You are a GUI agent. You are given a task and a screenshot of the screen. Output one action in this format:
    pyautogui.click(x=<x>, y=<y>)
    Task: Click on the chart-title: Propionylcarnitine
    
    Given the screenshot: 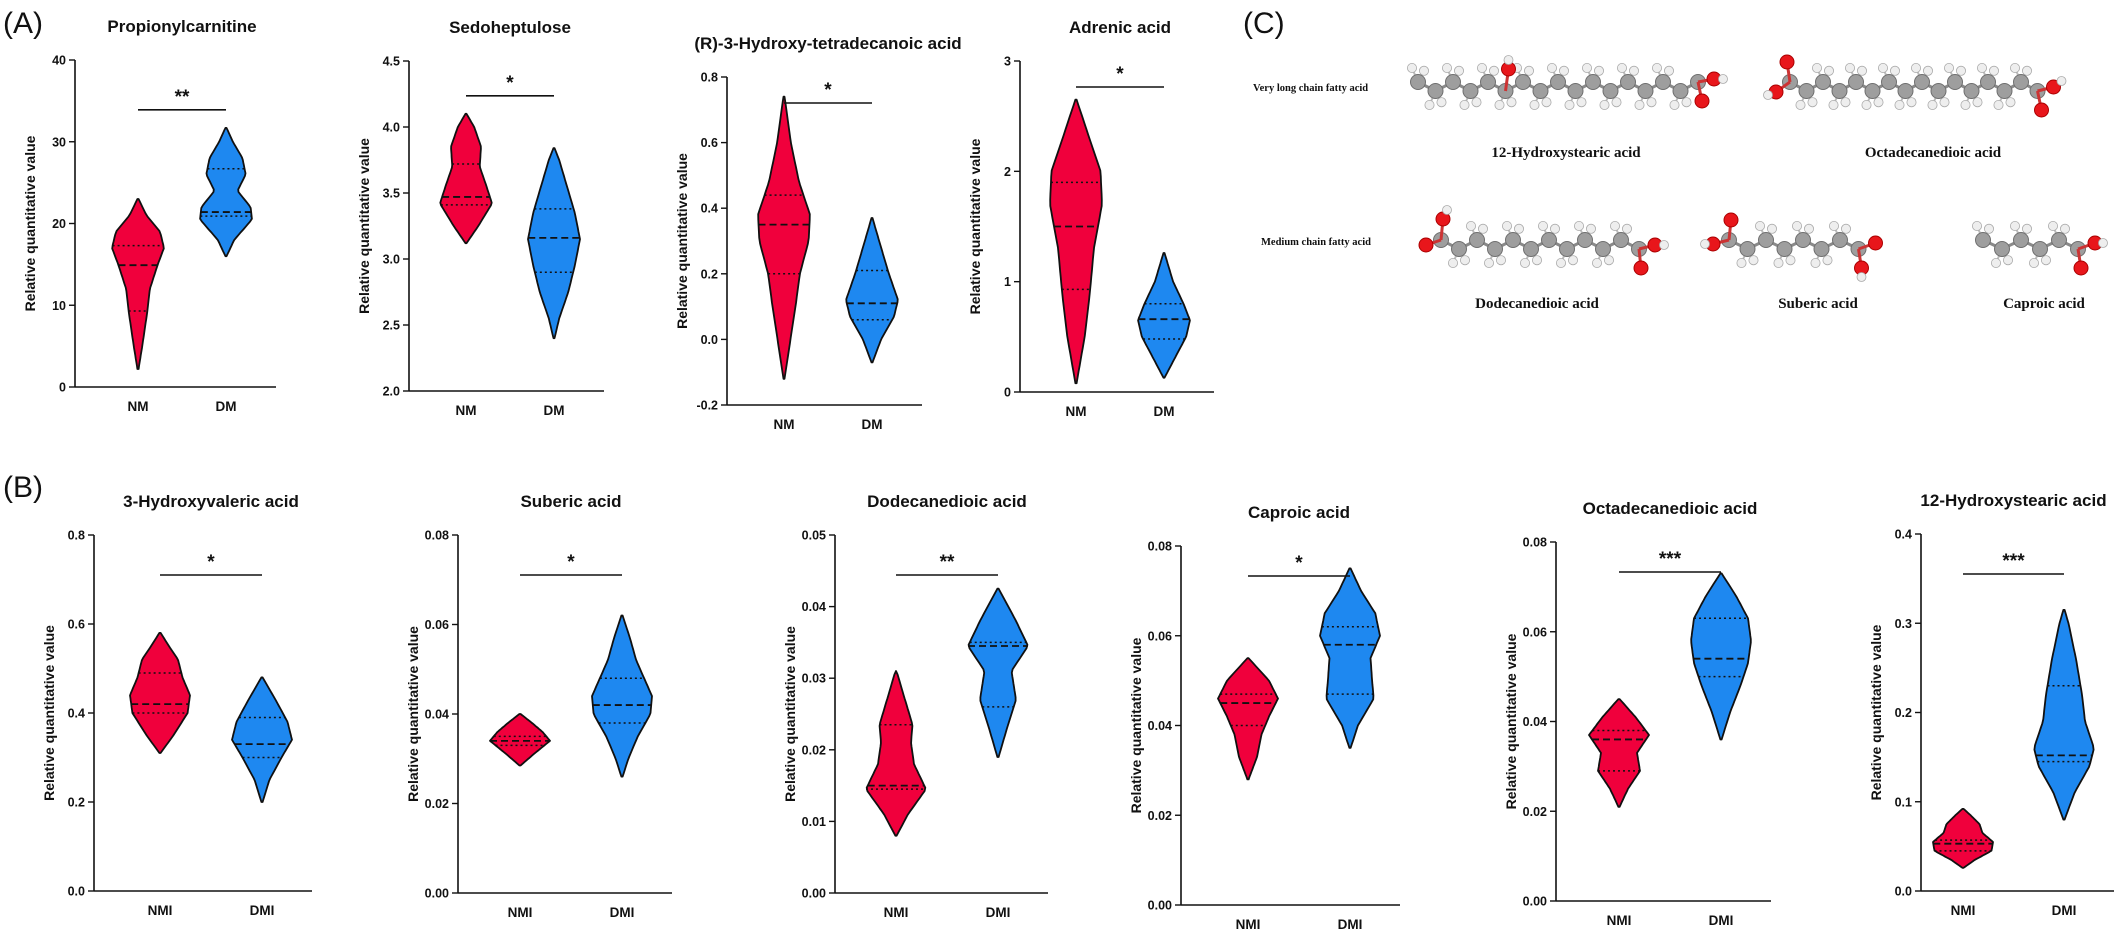 What is the action you would take?
    pyautogui.click(x=181, y=26)
    